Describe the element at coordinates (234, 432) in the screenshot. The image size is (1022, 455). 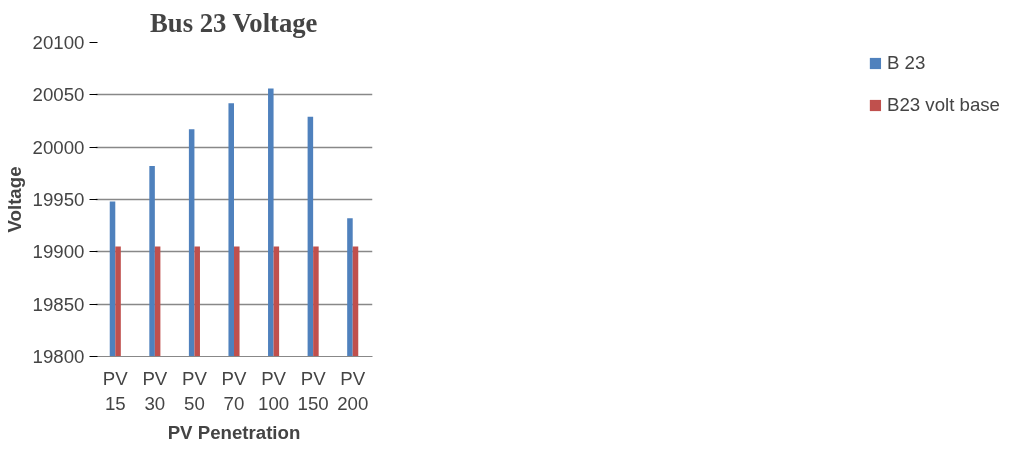
I see `x-axis-title: PV Penetration` at that location.